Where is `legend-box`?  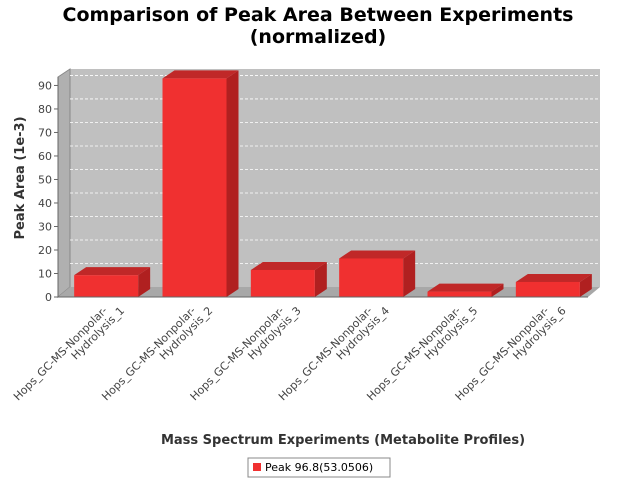 legend-box is located at coordinates (319, 467).